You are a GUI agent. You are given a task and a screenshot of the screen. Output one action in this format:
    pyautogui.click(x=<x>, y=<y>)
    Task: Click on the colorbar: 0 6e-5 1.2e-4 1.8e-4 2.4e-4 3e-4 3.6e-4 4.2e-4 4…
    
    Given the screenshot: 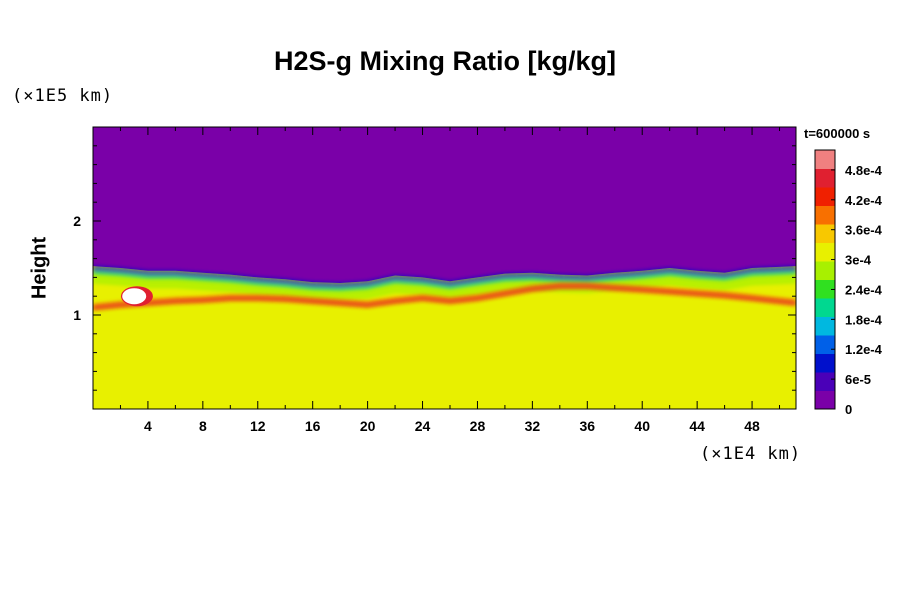 What is the action you would take?
    pyautogui.click(x=848, y=283)
    